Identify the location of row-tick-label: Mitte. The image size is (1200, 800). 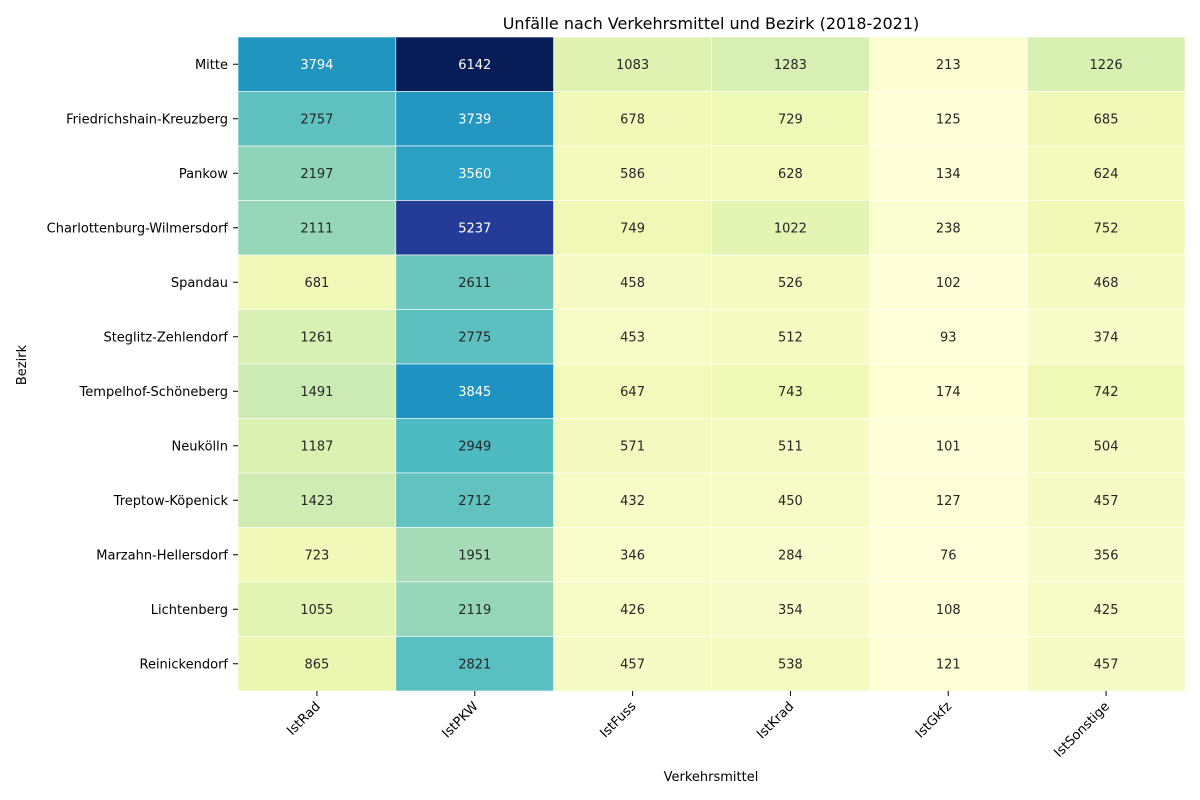
(211, 65).